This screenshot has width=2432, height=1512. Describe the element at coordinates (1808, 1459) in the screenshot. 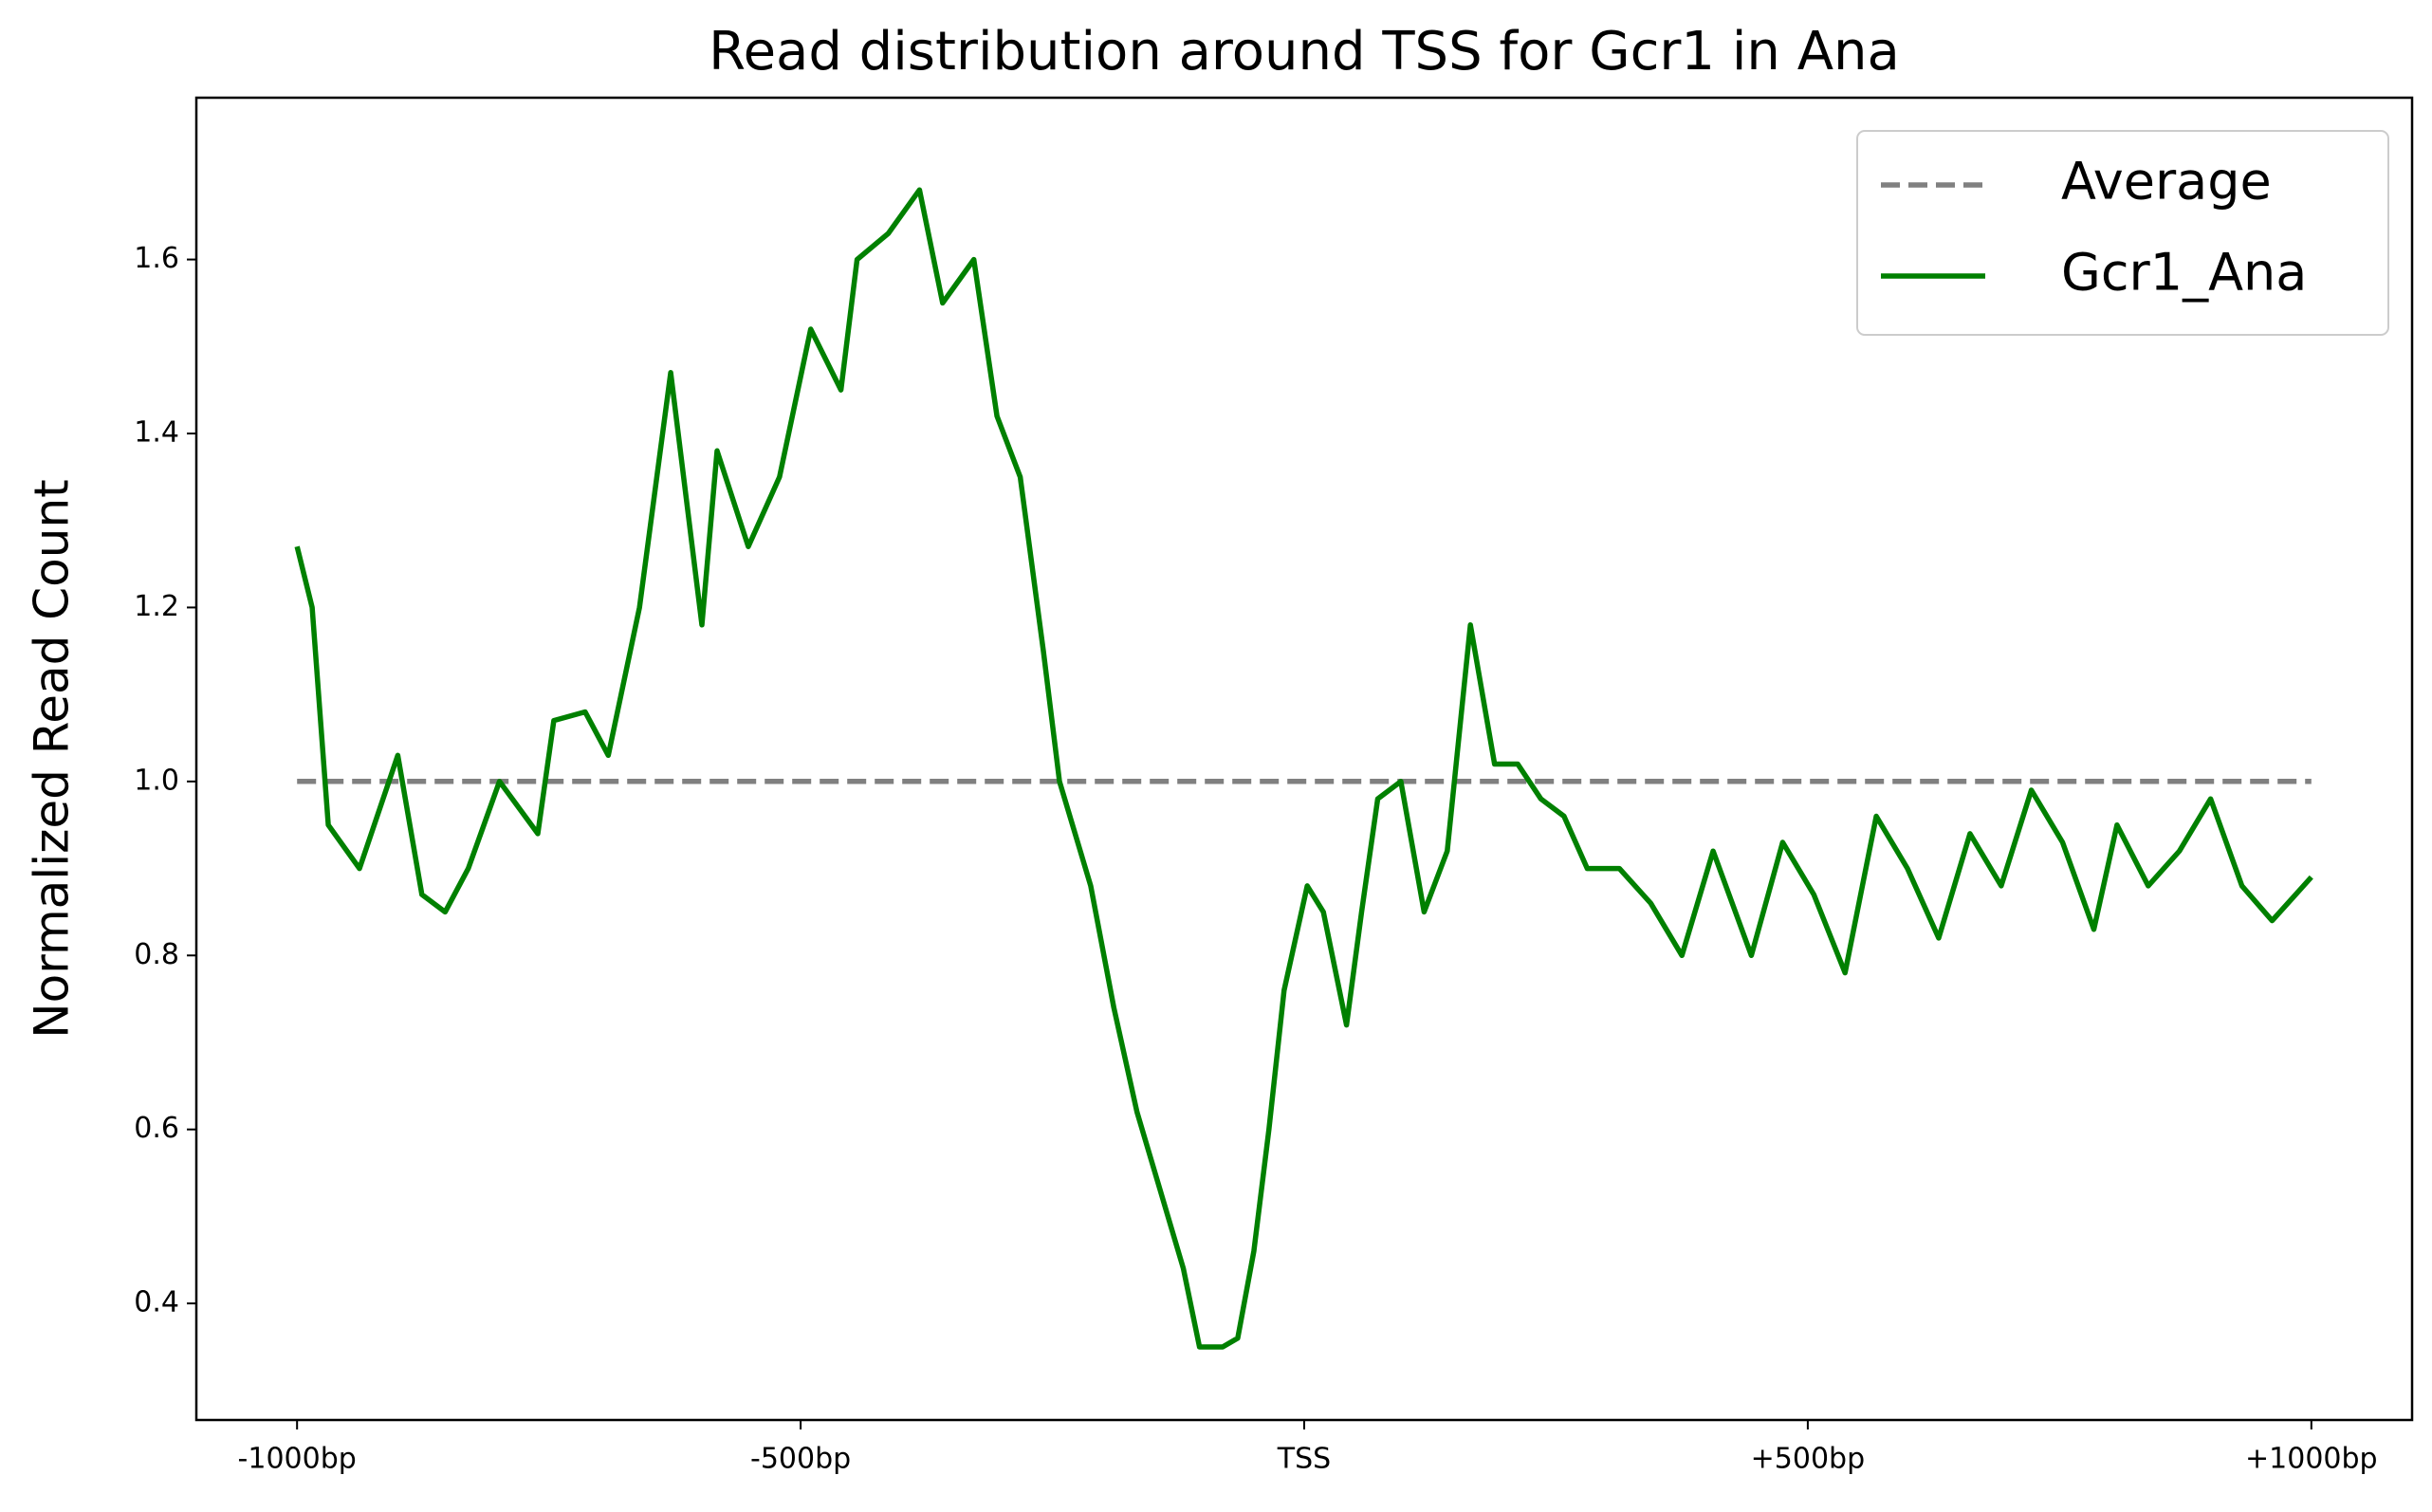

I see `x-tick-label: +500bp` at that location.